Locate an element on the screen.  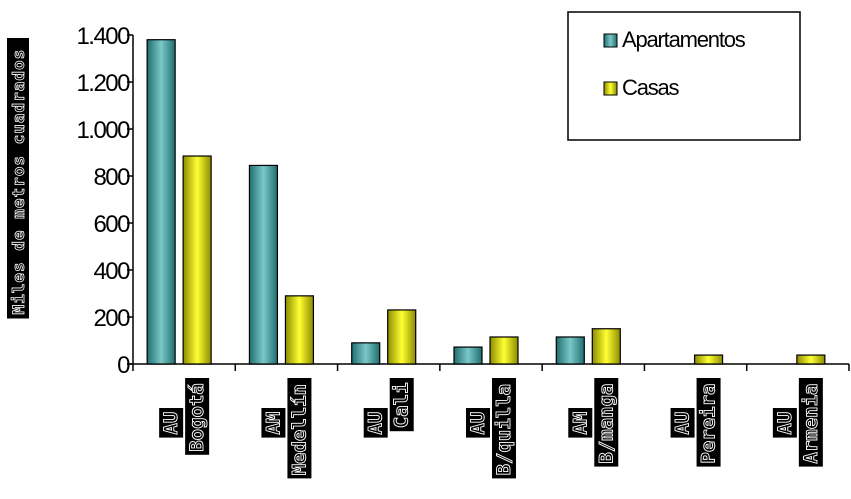
category-label-text: Pereira is located at coordinates (709, 424).